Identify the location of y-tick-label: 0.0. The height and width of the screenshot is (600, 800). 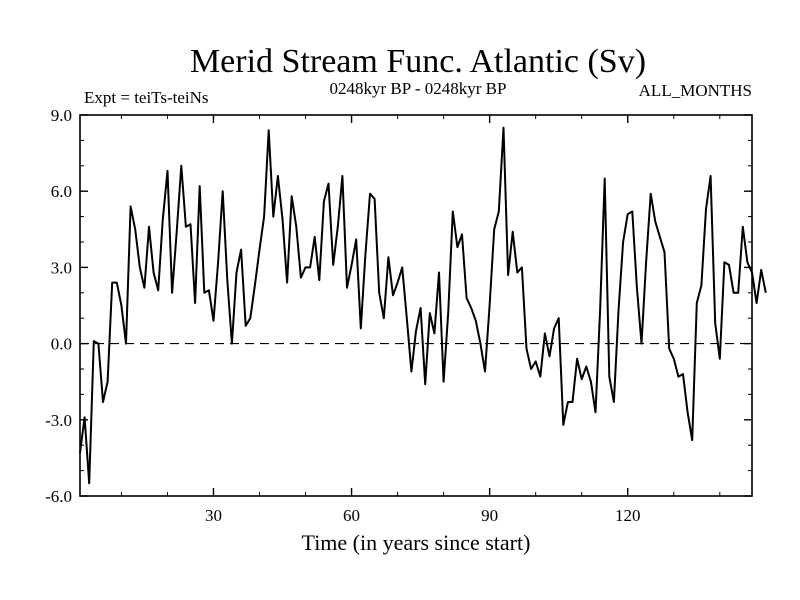
(61, 344).